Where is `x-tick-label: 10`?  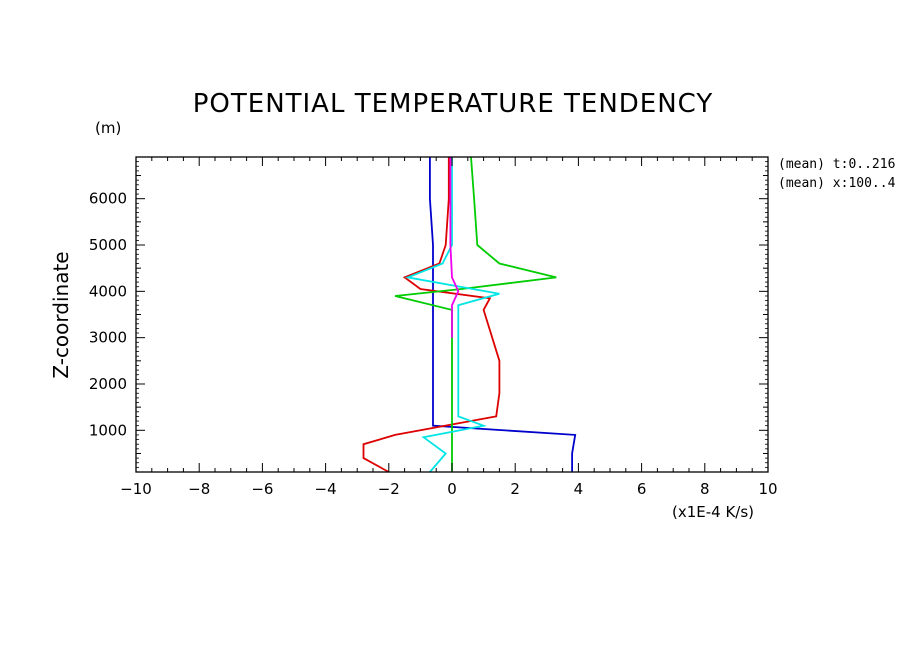 x-tick-label: 10 is located at coordinates (767, 489).